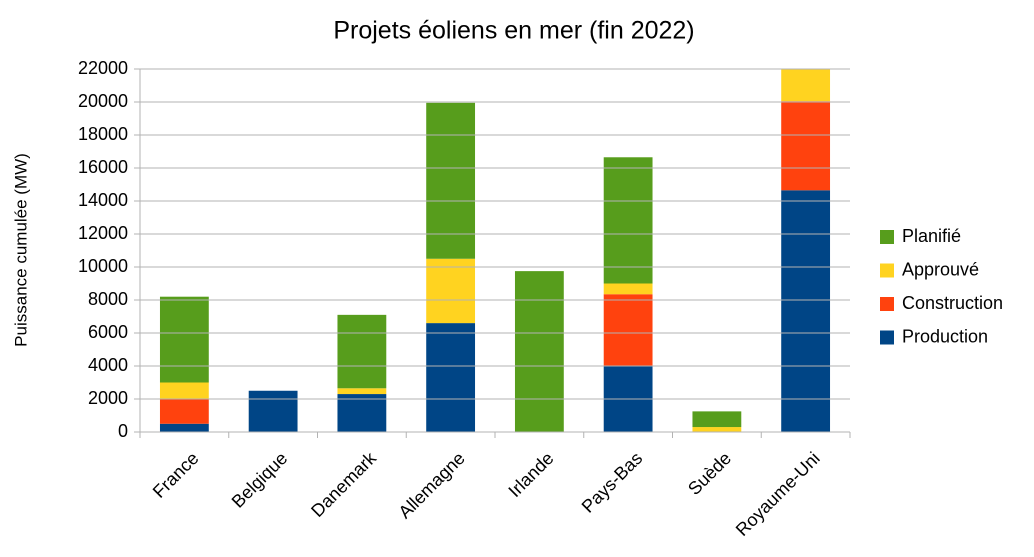 The image size is (1034, 557). What do you see at coordinates (108, 332) in the screenshot?
I see `y-tick-label: 6000` at bounding box center [108, 332].